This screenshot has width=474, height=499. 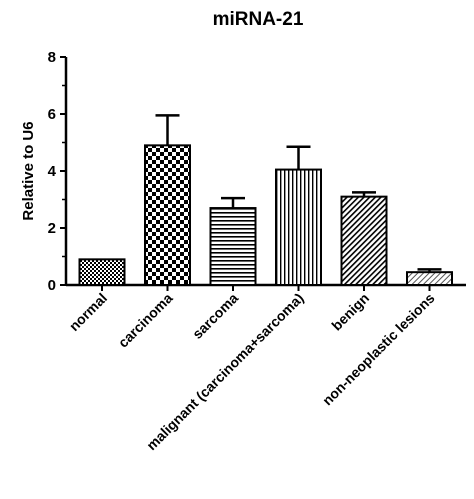 I want to click on chart-title: miRNA-21, so click(x=258, y=19).